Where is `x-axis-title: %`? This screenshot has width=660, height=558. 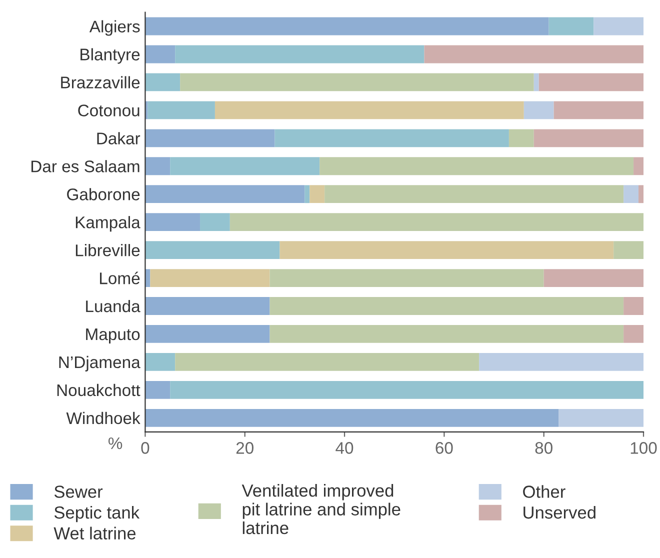 x-axis-title: % is located at coordinates (115, 443).